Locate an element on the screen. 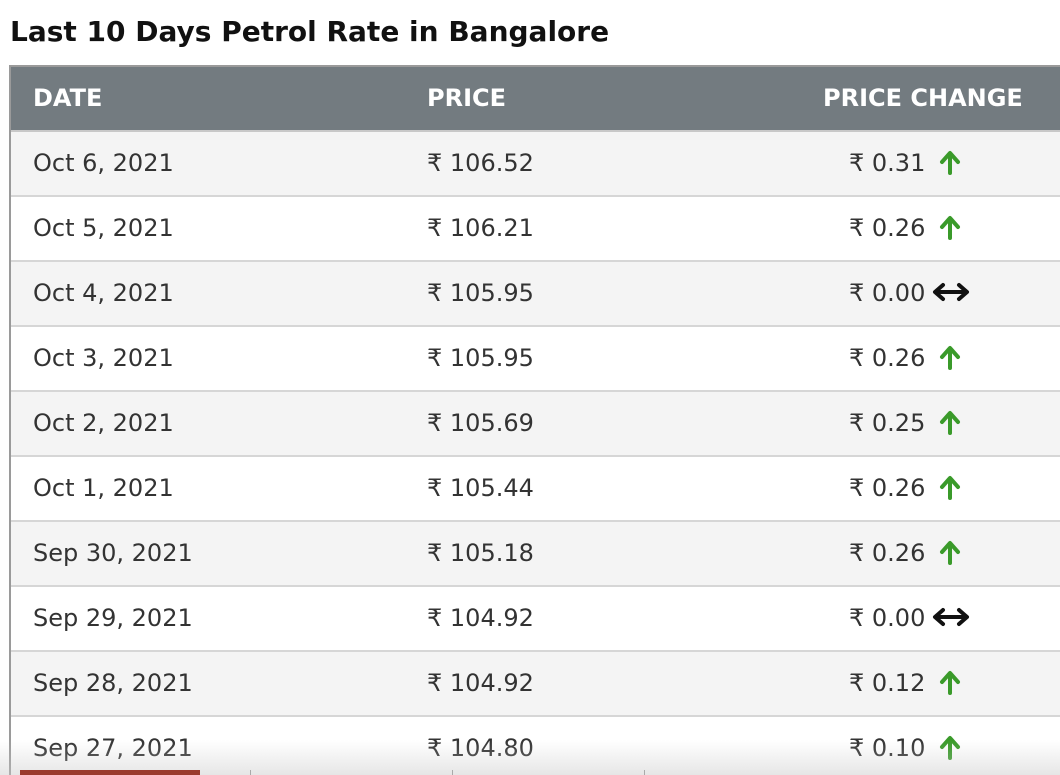 This screenshot has width=1060, height=775. page-title: Last 10 Days Petrol Rate in Bangalore is located at coordinates (310, 31).